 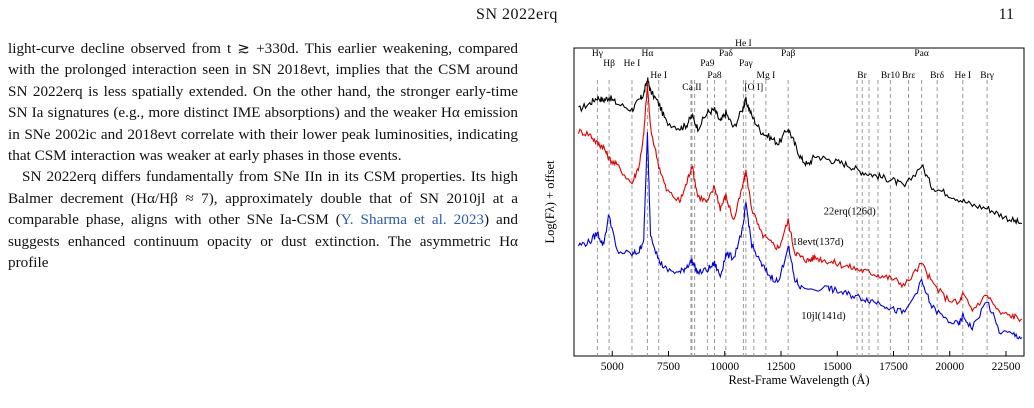 I want to click on line-id-label-10: Paγ, so click(x=746, y=64).